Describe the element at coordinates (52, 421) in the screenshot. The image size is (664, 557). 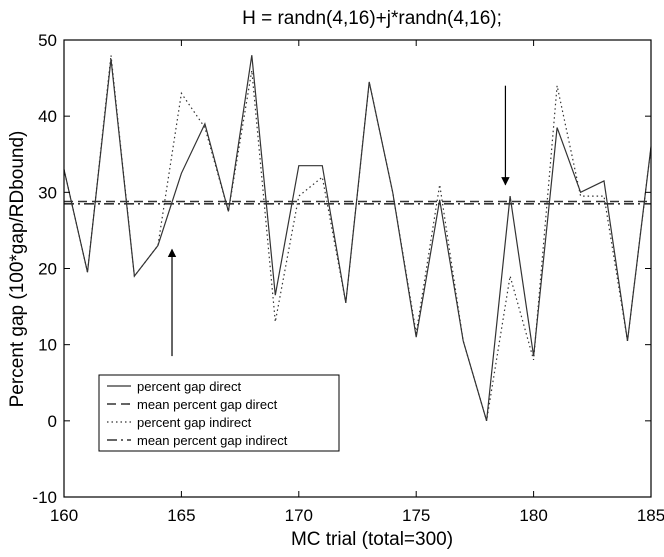
I see `y-tick-label: 0` at that location.